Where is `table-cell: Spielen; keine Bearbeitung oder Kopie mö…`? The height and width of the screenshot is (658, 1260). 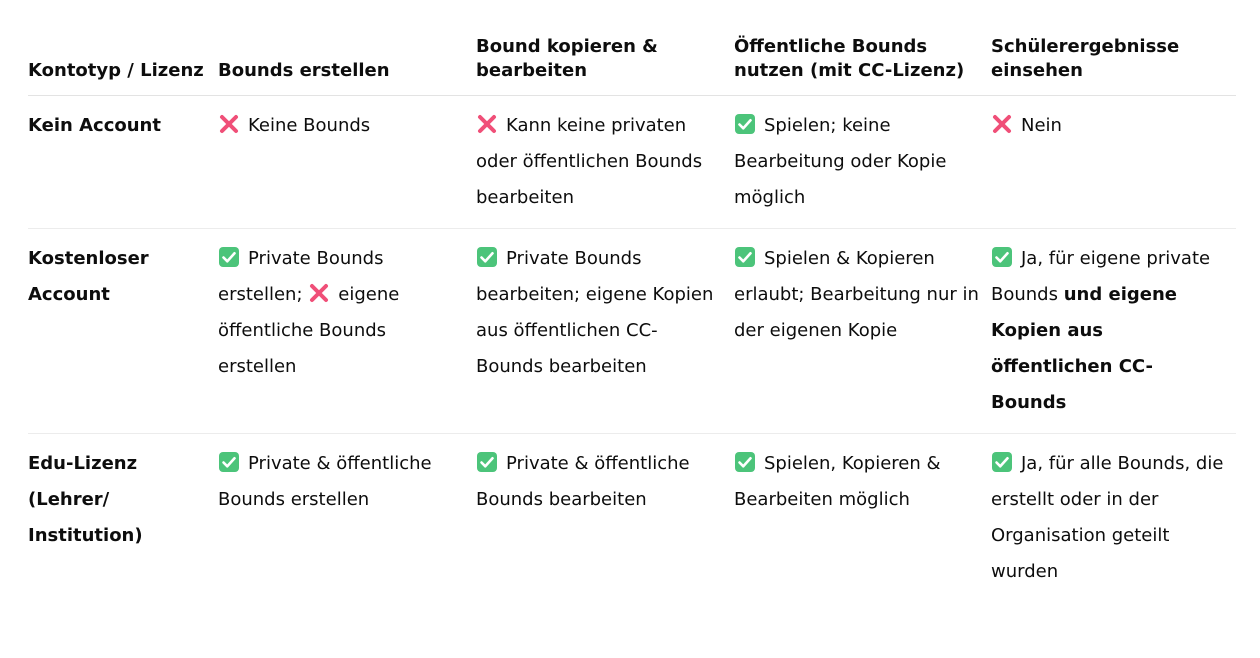
table-cell: Spielen; keine Bearbeitung oder Kopie mö… is located at coordinates (862, 162).